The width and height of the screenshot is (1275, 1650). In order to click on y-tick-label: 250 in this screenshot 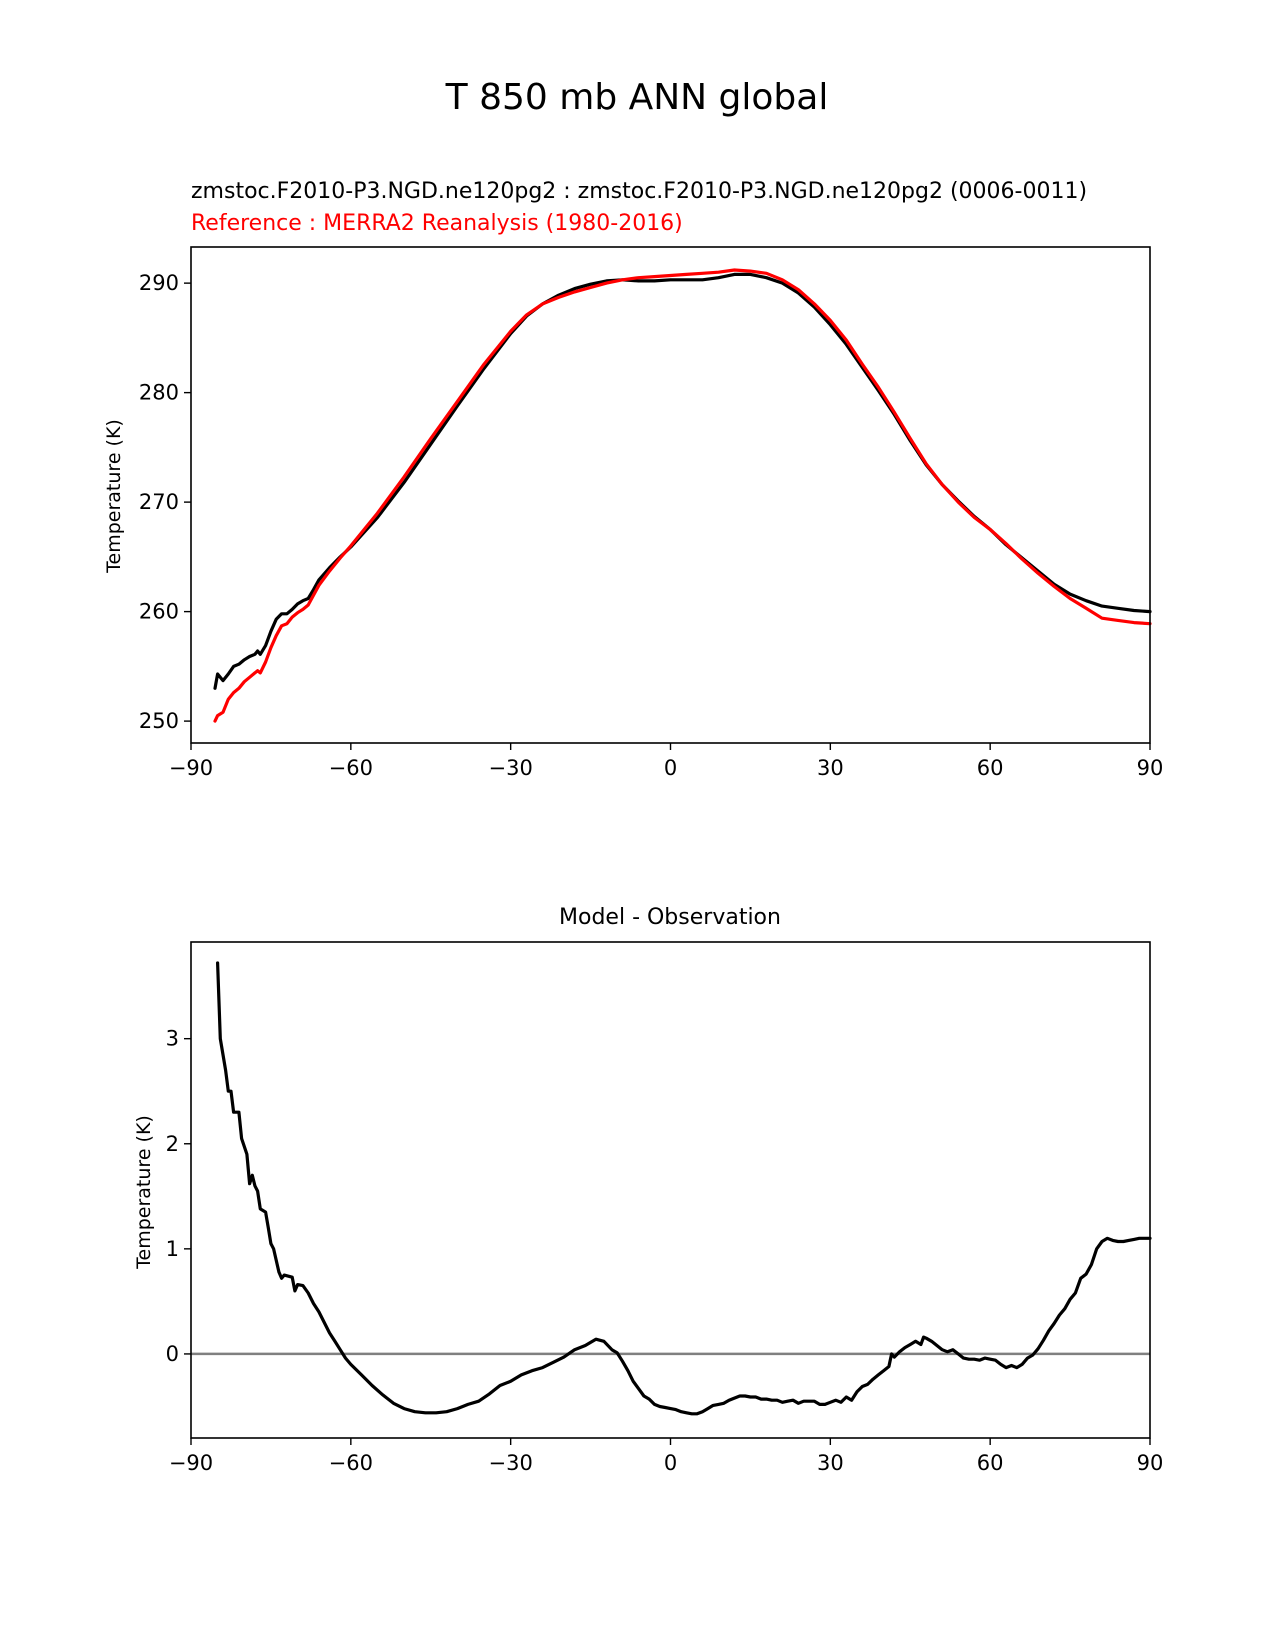, I will do `click(159, 721)`.